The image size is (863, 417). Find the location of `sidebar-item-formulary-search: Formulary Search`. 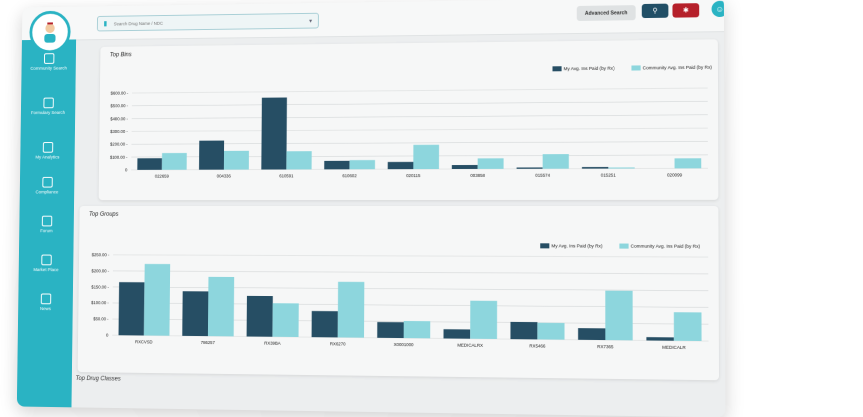

sidebar-item-formulary-search: Formulary Search is located at coordinates (48, 106).